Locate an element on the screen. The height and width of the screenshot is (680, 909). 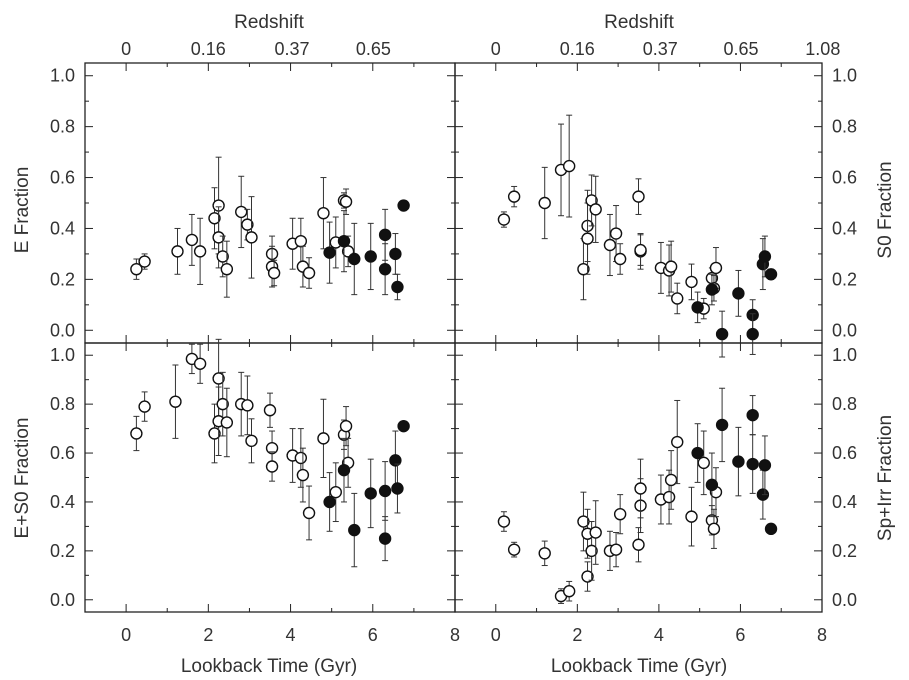
panel-2-x-tick-label: 6 is located at coordinates (373, 635).